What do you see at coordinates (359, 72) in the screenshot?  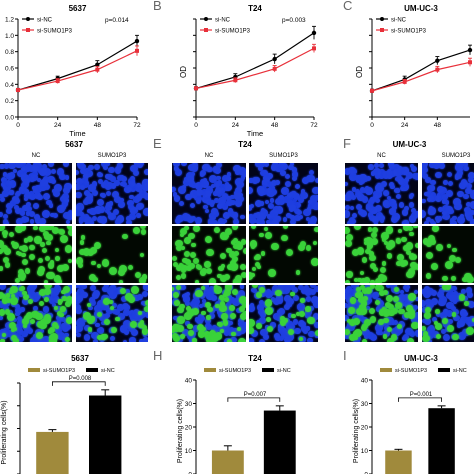 I see `y-axis-label: OD` at bounding box center [359, 72].